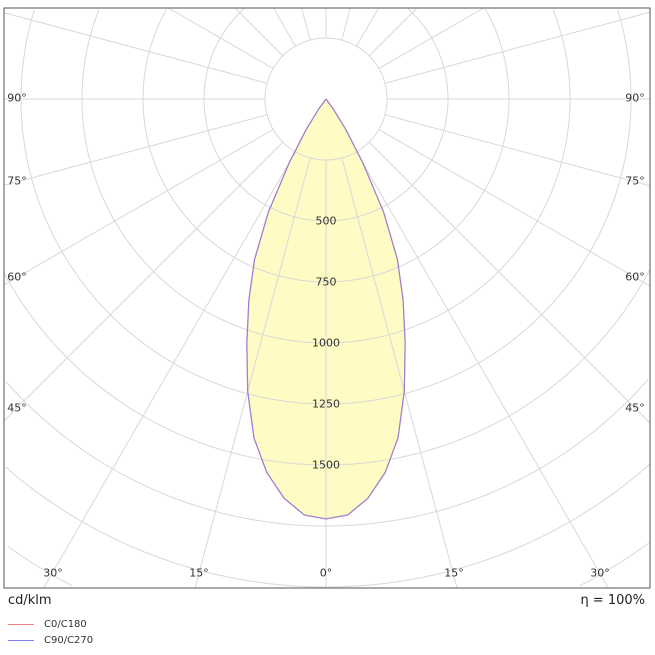  I want to click on legend-item-c0: C0/C180, so click(47, 624).